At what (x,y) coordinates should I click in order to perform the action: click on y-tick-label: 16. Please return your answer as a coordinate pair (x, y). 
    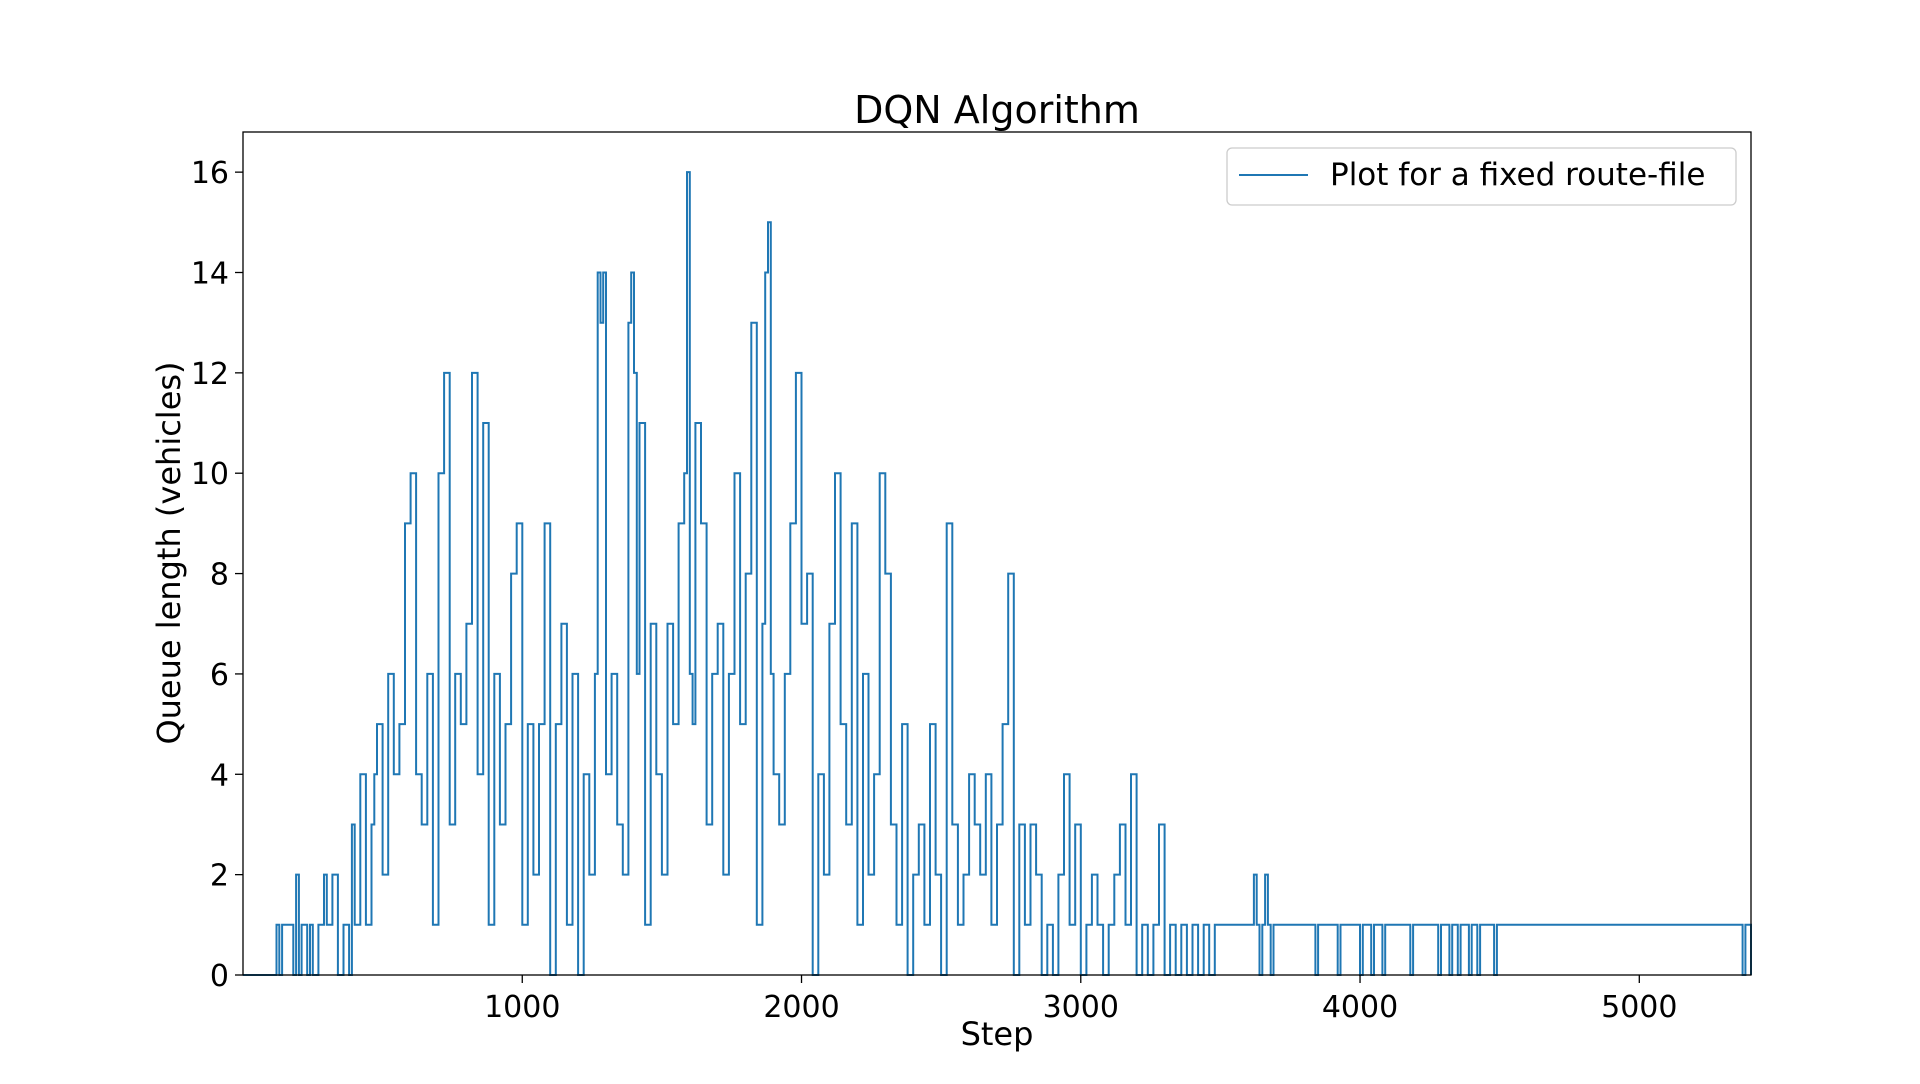
    Looking at the image, I should click on (210, 173).